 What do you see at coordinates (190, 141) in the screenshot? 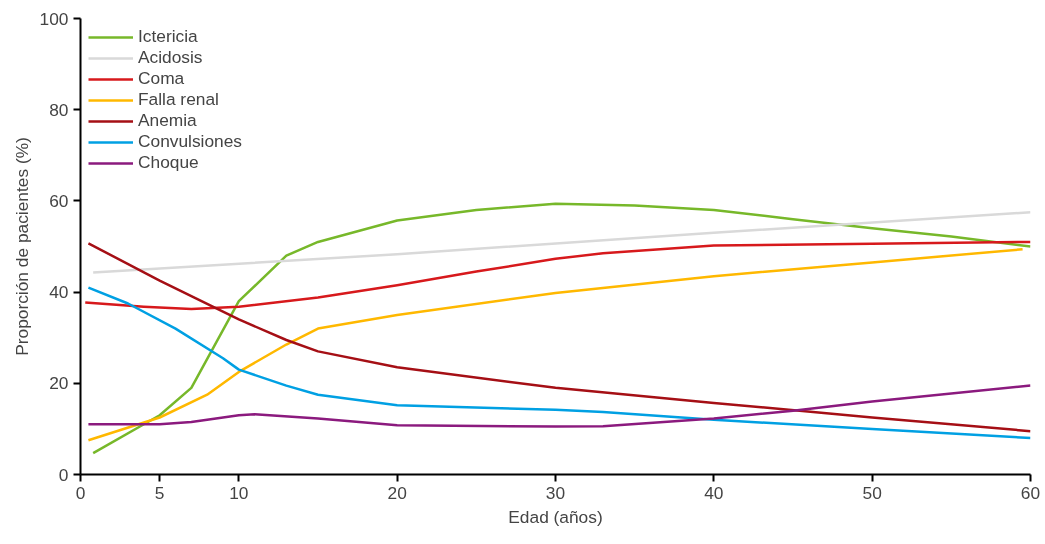
I see `legend-label: Convulsiones` at bounding box center [190, 141].